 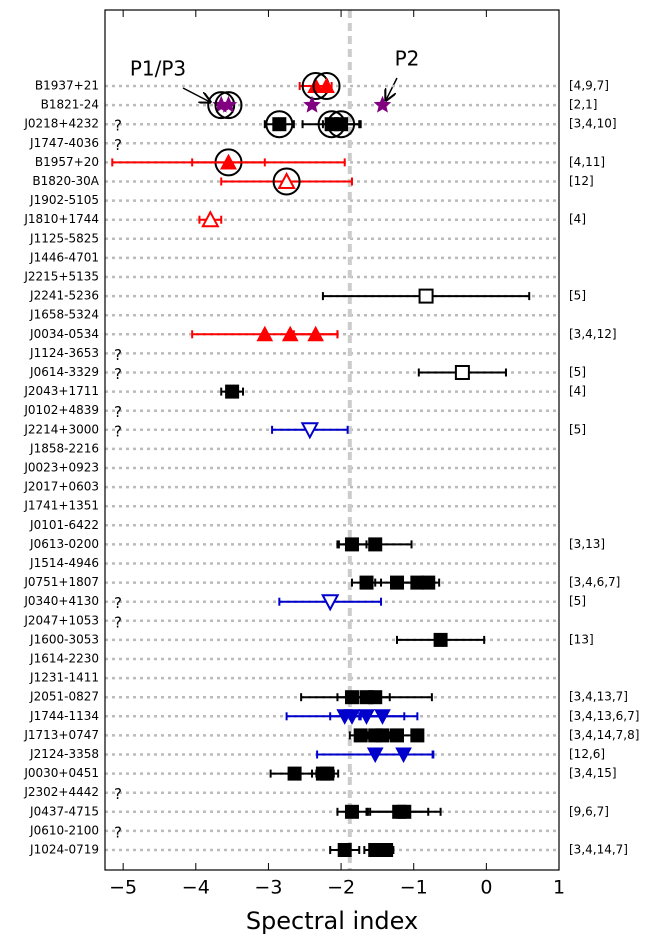 I want to click on row-refs: [13], so click(x=581, y=639).